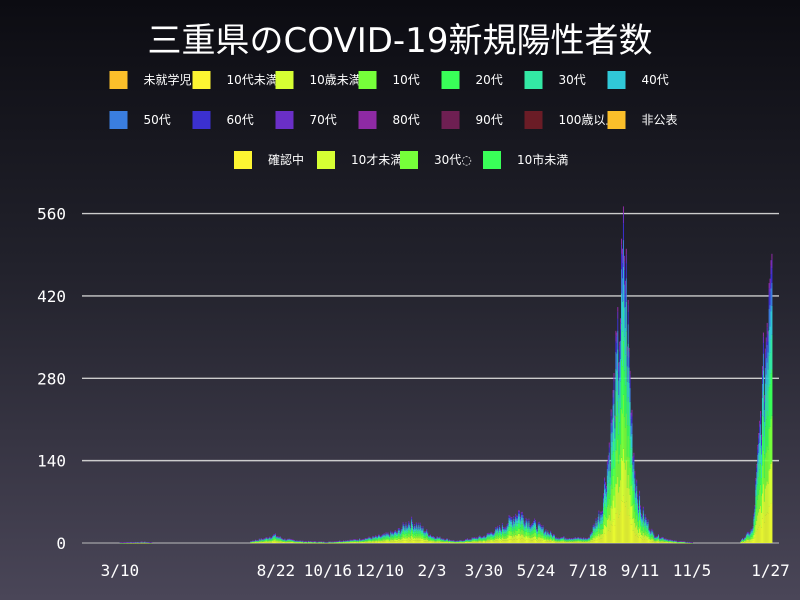 Image resolution: width=800 pixels, height=600 pixels. Describe the element at coordinates (284, 80) in the screenshot. I see `legend-swatch` at that location.